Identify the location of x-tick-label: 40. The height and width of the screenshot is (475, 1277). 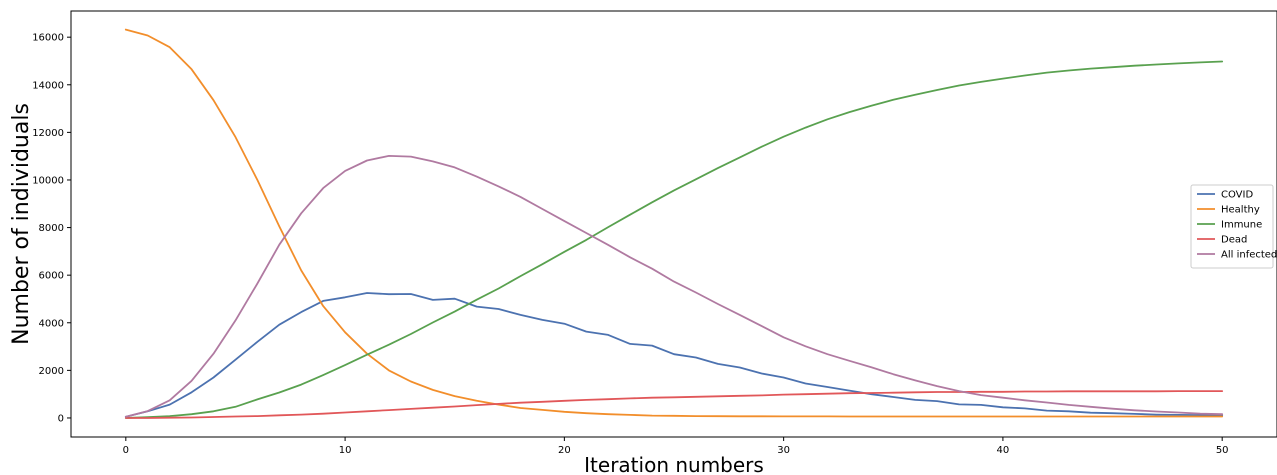
(1003, 450).